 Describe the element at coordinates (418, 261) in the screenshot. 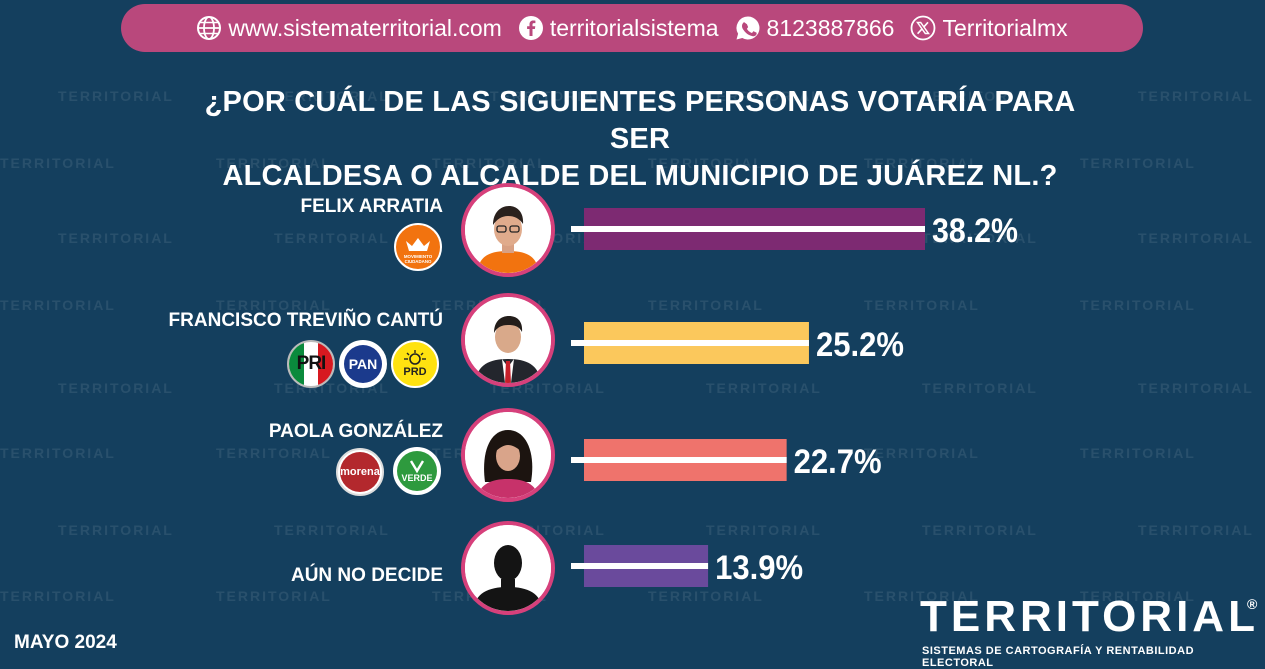

I see `mc-logo-text-2: CIUDADANO` at that location.